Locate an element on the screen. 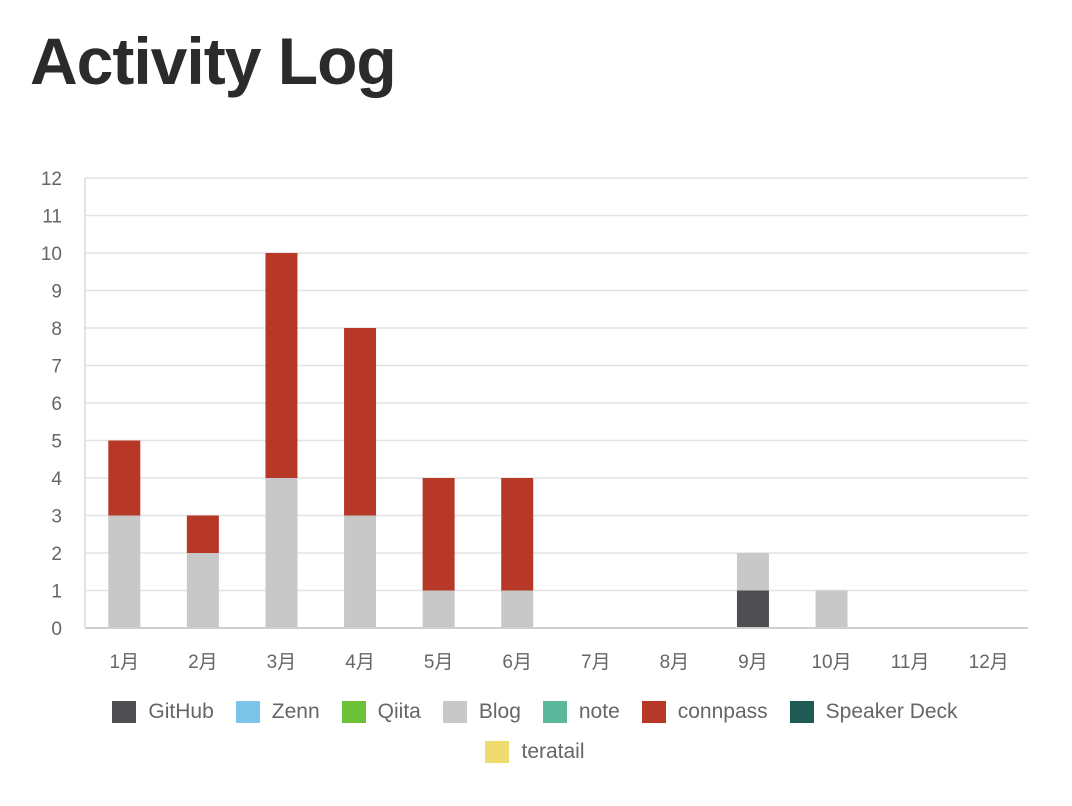 This screenshot has height=806, width=1072. y-tick-label: 11 is located at coordinates (52, 217).